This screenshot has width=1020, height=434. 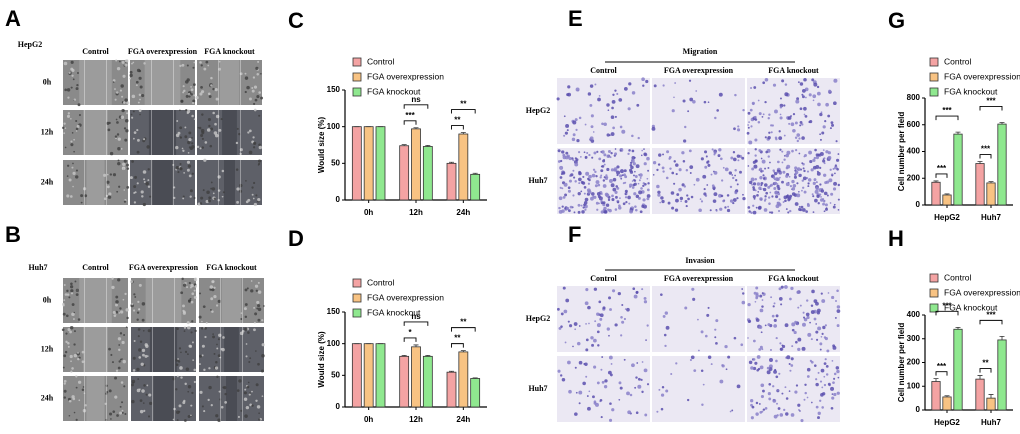 What do you see at coordinates (934, 92) in the screenshot?
I see `legend-swatch` at bounding box center [934, 92].